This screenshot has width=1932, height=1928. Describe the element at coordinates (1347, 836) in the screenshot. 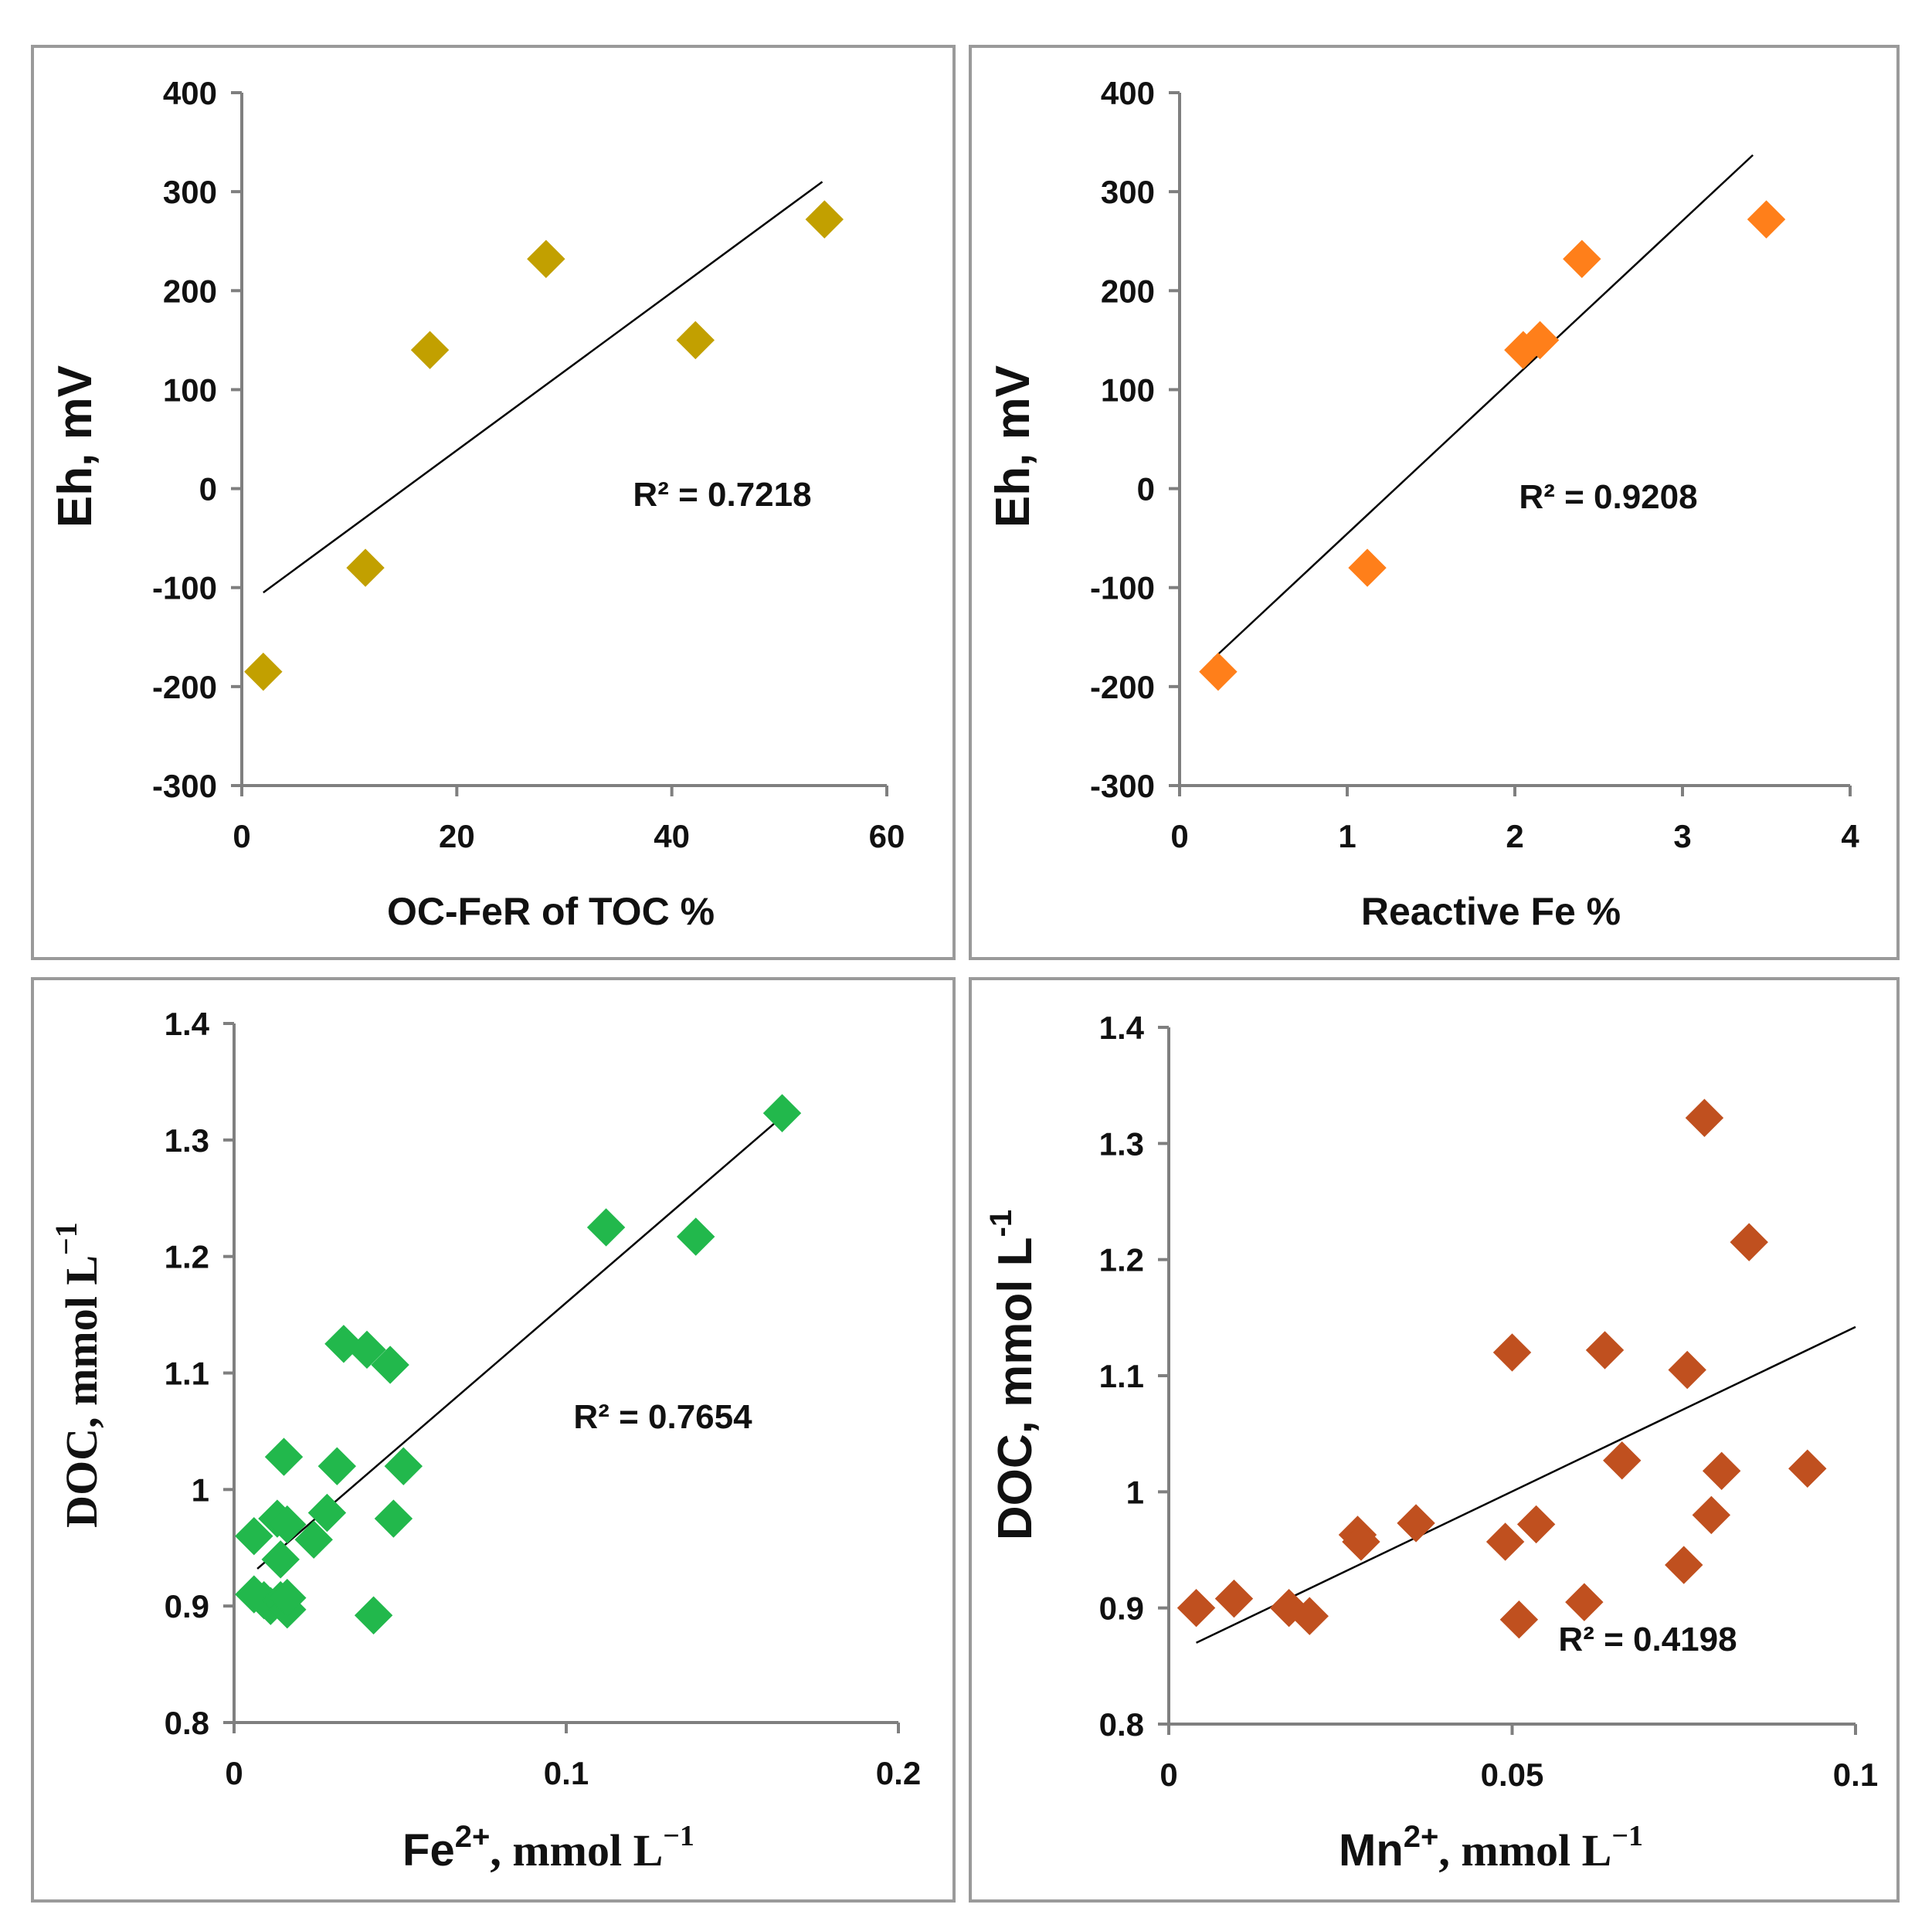

I see `x-tick-label: 1` at that location.